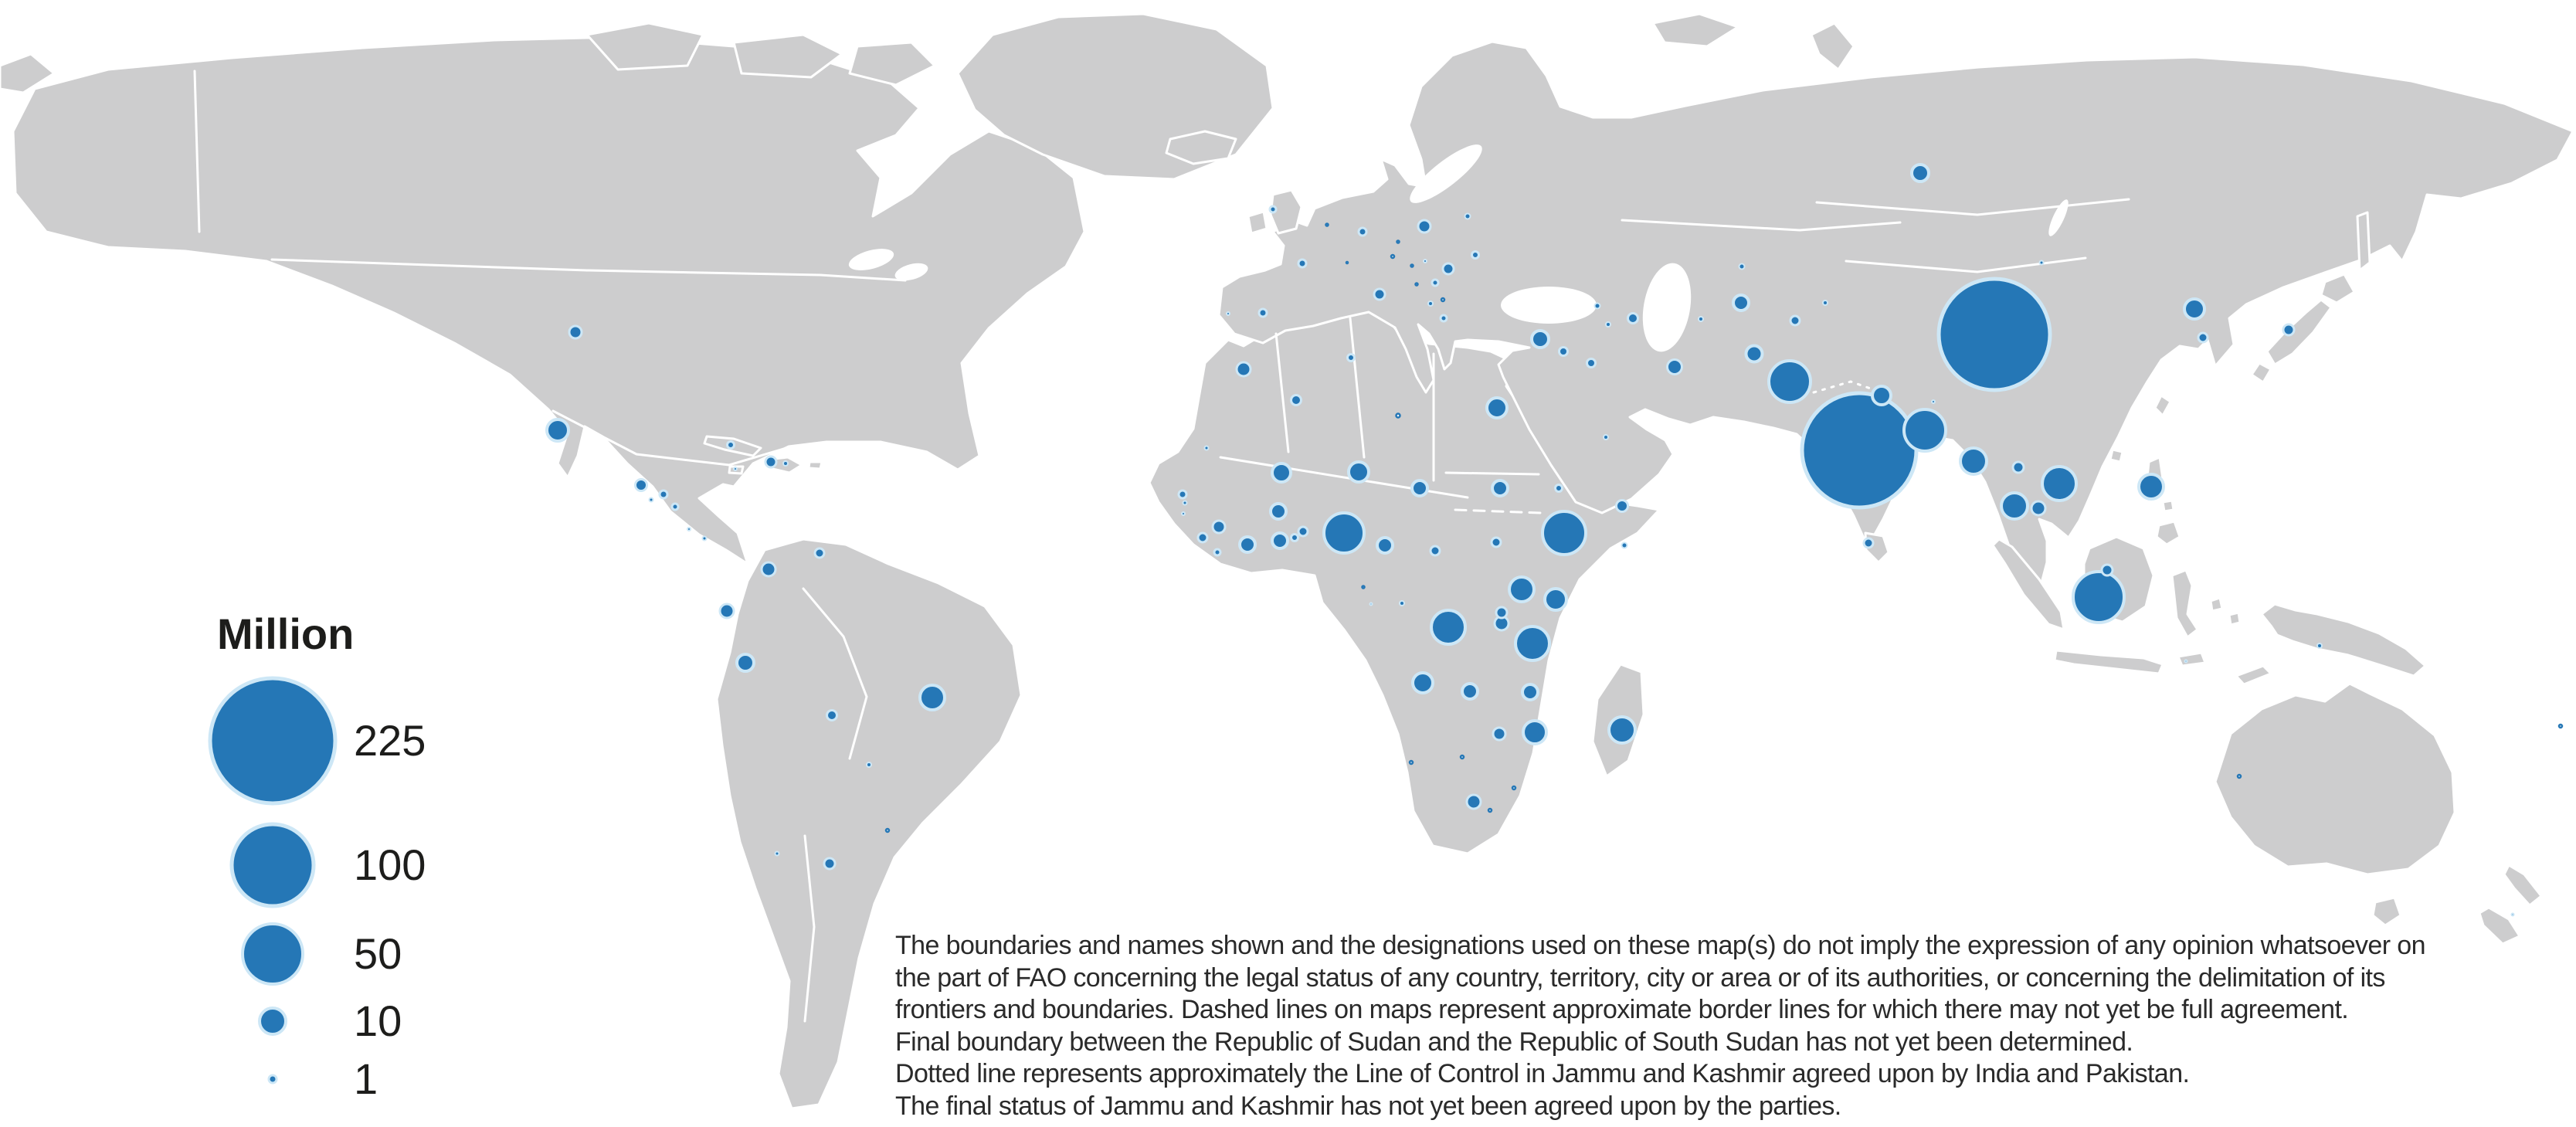 The image size is (2576, 1127). I want to click on bubble-azerbaijan, so click(1633, 318).